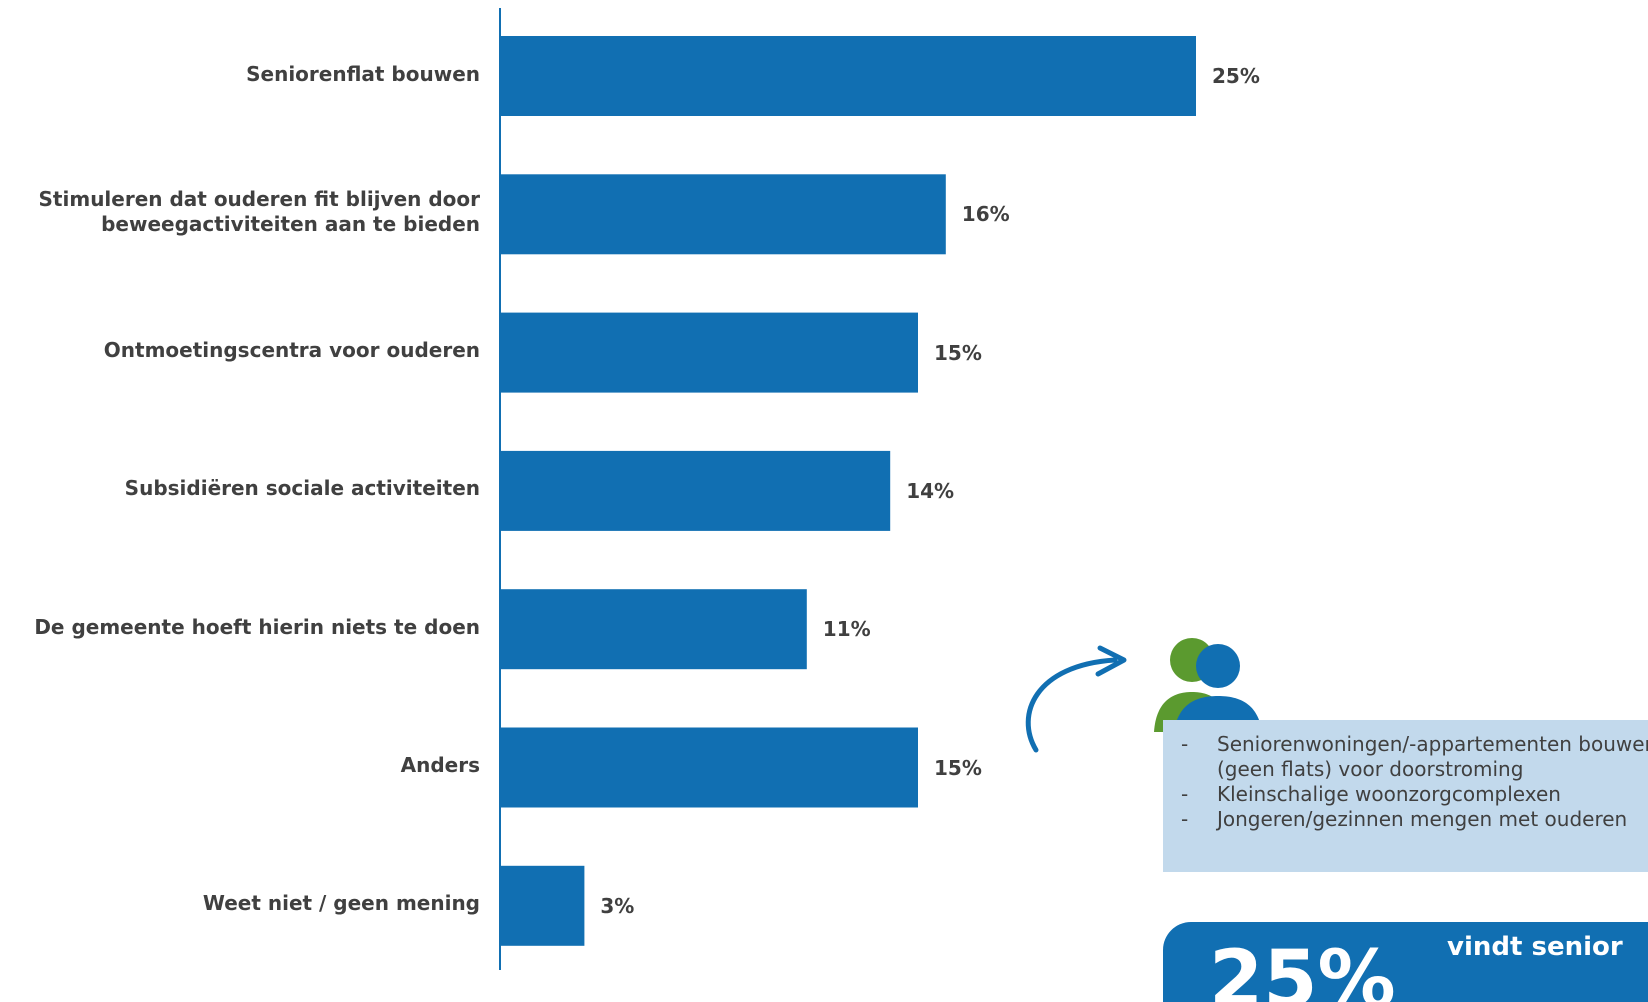 The image size is (1648, 1002). What do you see at coordinates (1236, 76) in the screenshot?
I see `value-label: 25%` at bounding box center [1236, 76].